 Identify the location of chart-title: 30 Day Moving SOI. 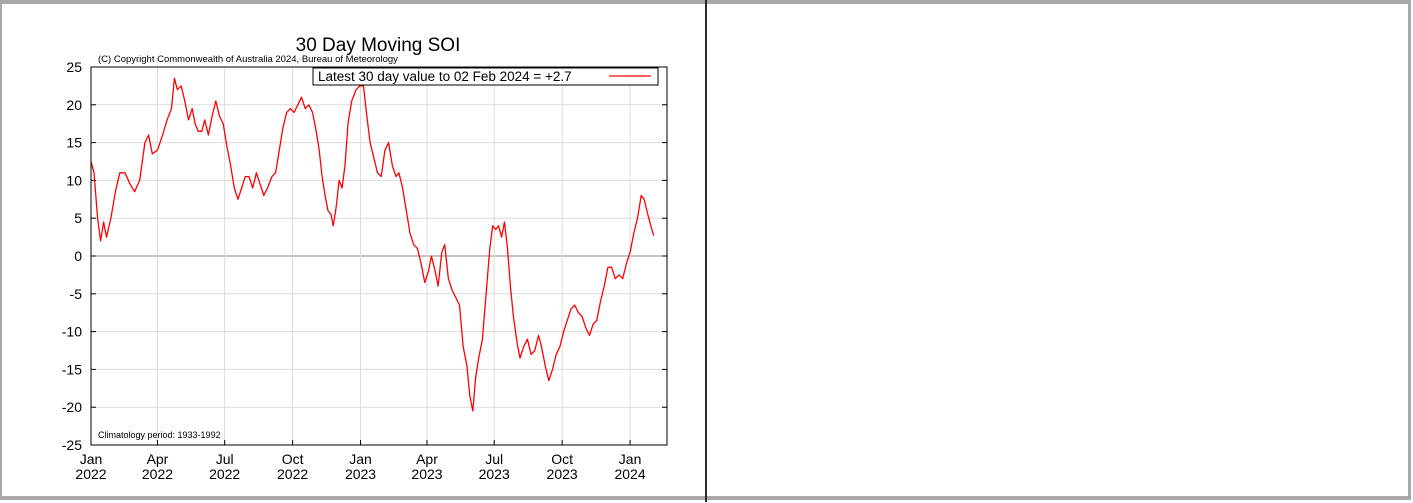
(378, 45).